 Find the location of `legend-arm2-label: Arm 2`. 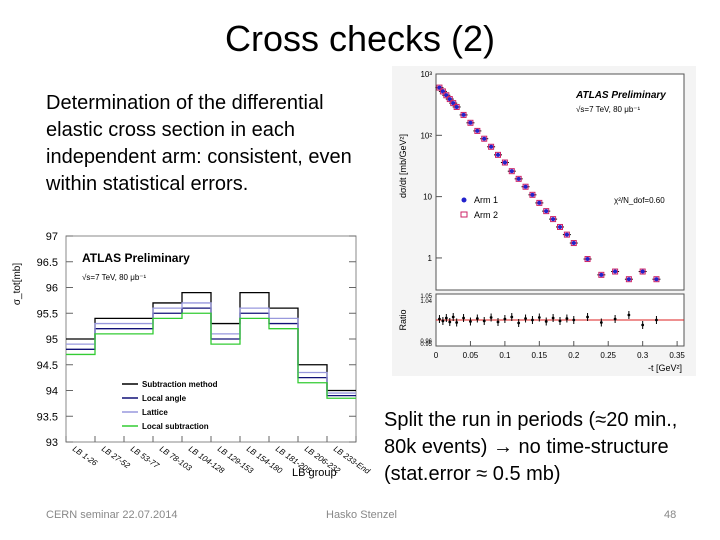

legend-arm2-label: Arm 2 is located at coordinates (486, 215).